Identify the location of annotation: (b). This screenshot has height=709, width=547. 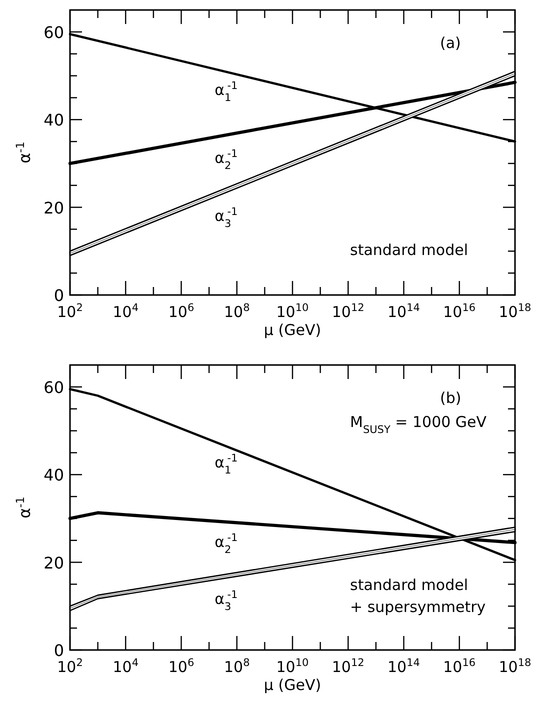
(451, 398).